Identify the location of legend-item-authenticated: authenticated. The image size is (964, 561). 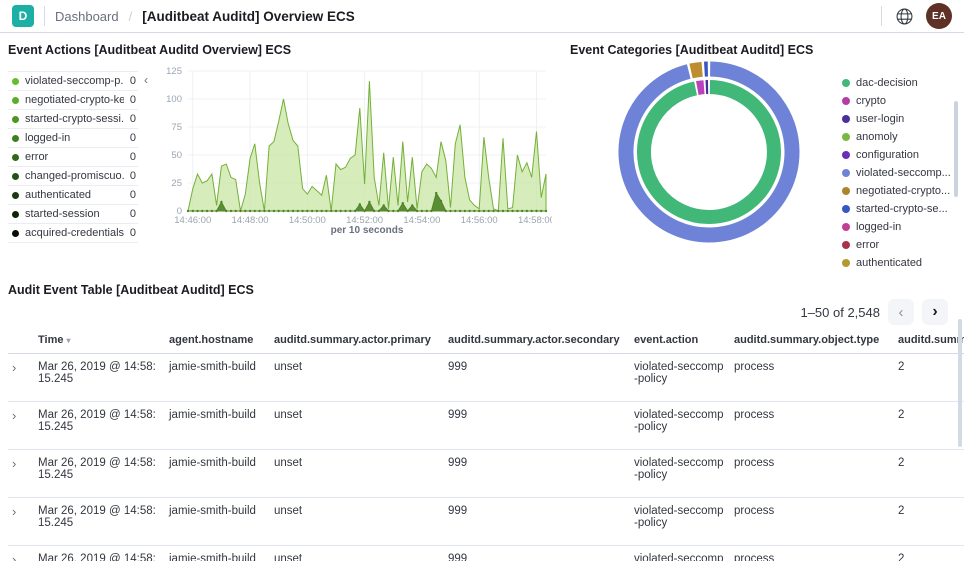
(898, 263).